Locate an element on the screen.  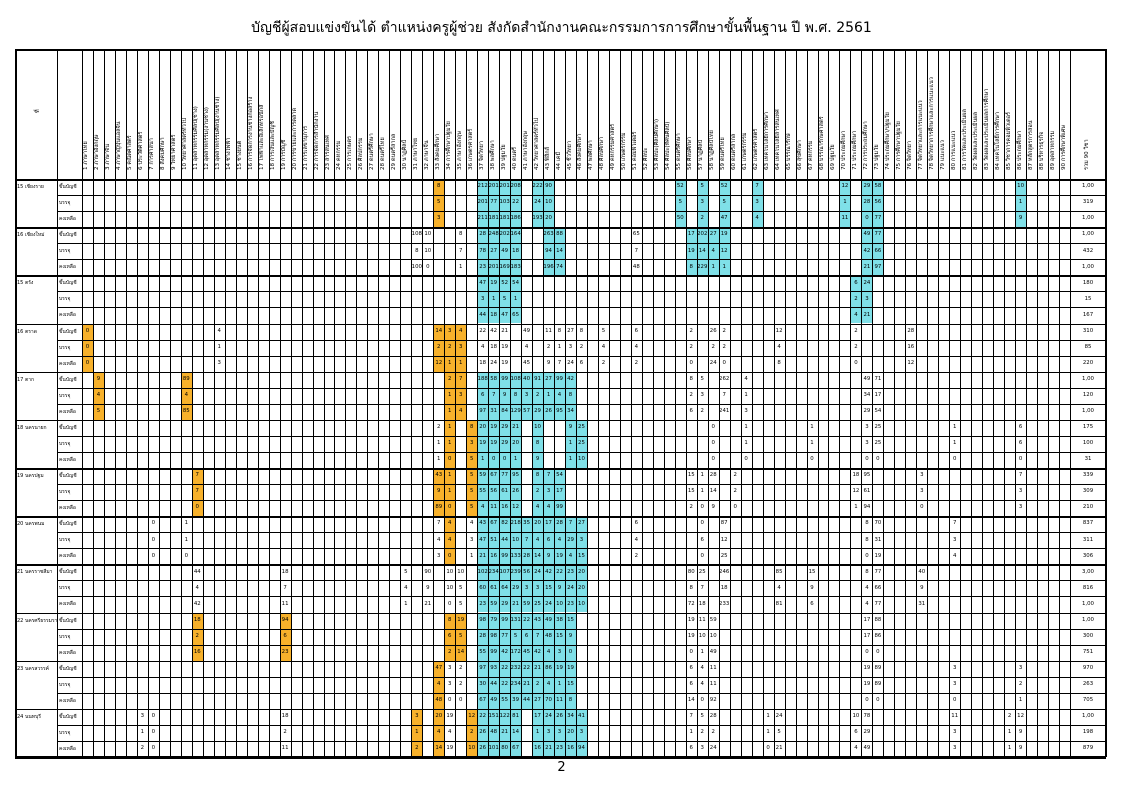
data-cell: 40 is located at coordinates (527, 379).